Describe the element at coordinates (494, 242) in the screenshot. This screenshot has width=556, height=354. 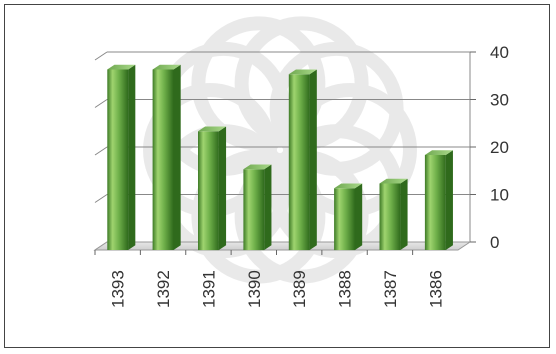
I see `y-tick-label: 0` at that location.